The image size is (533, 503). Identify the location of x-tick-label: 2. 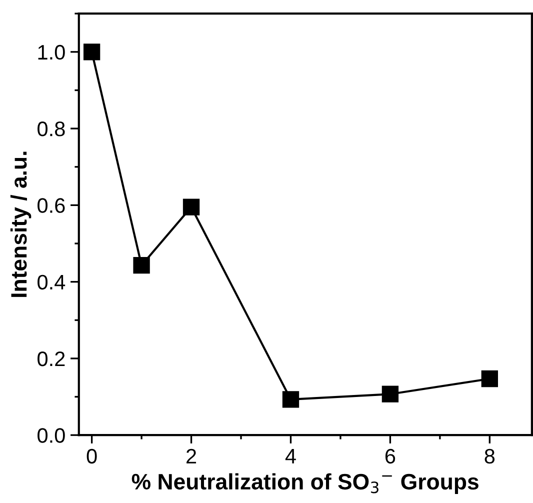
(191, 456).